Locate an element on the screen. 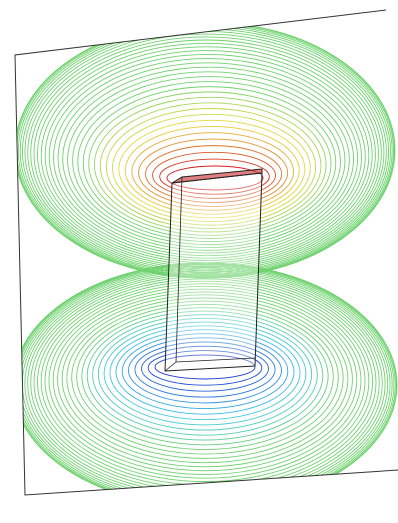  magnet-box is located at coordinates (213, 270).